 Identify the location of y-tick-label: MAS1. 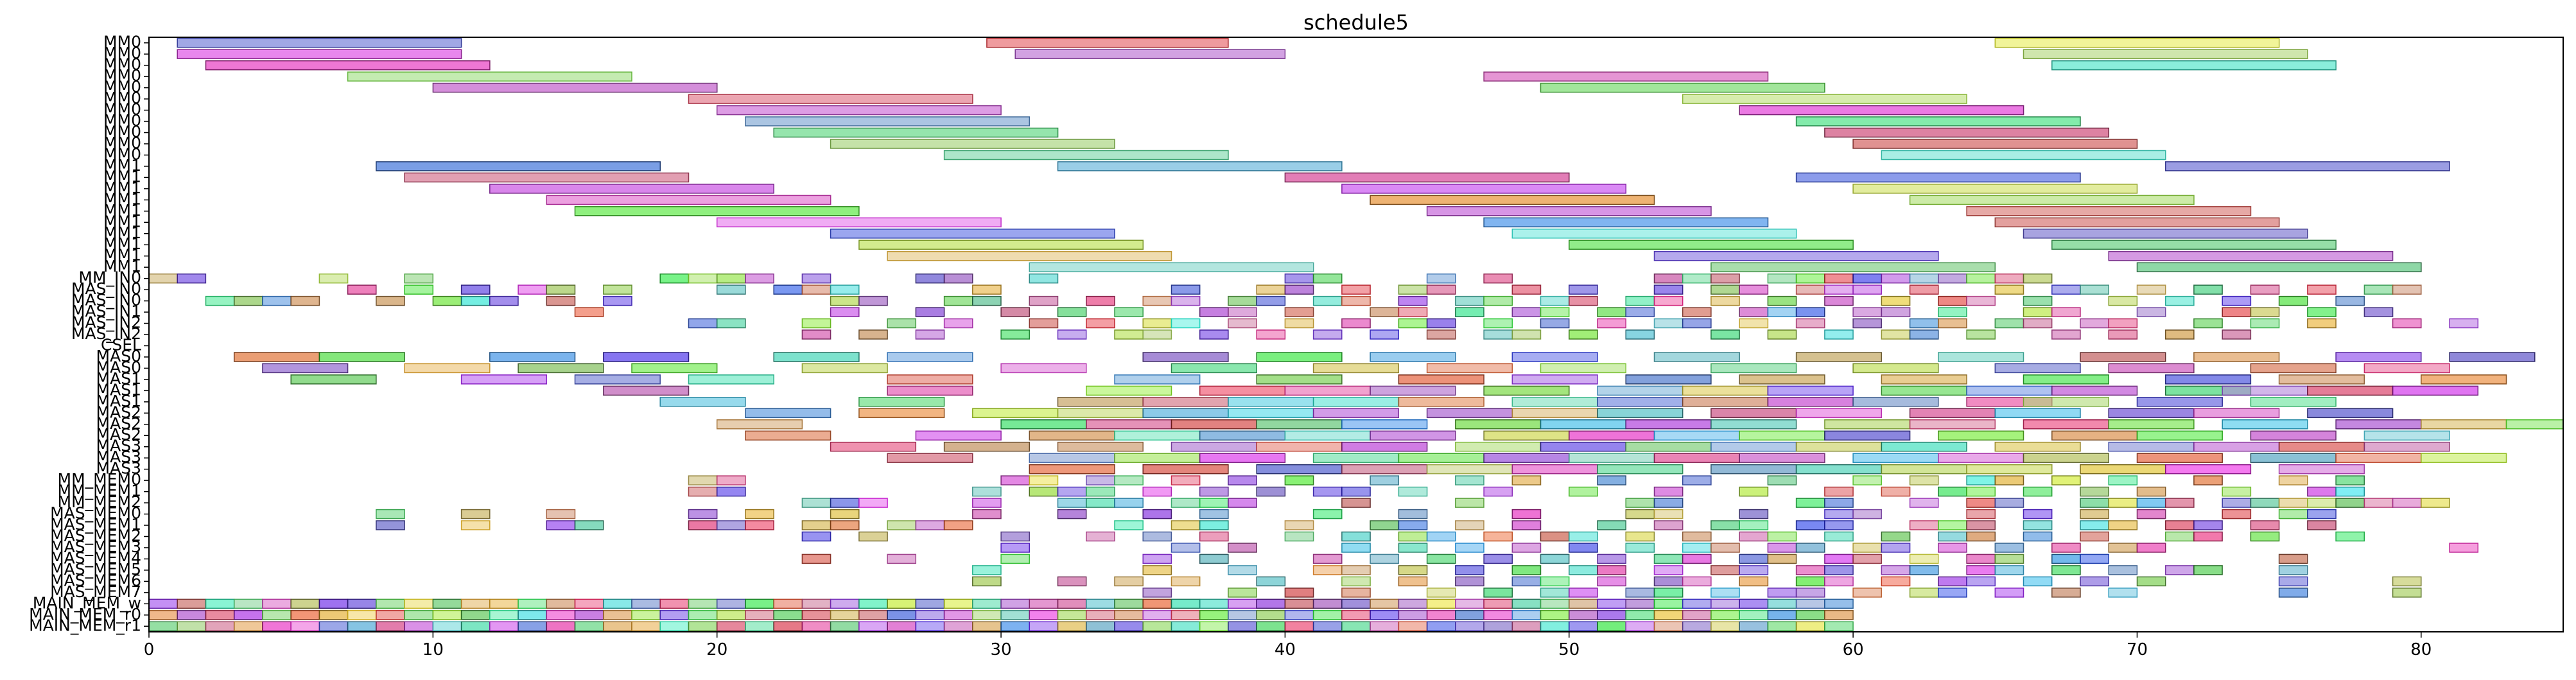
(118, 389).